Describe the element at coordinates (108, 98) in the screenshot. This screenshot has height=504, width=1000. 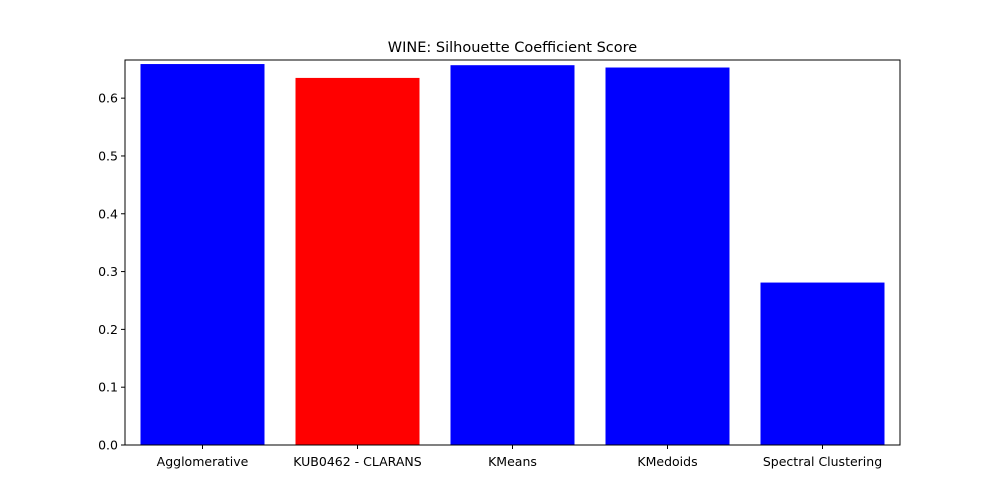
I see `y-tick-label-6: 0.6` at that location.